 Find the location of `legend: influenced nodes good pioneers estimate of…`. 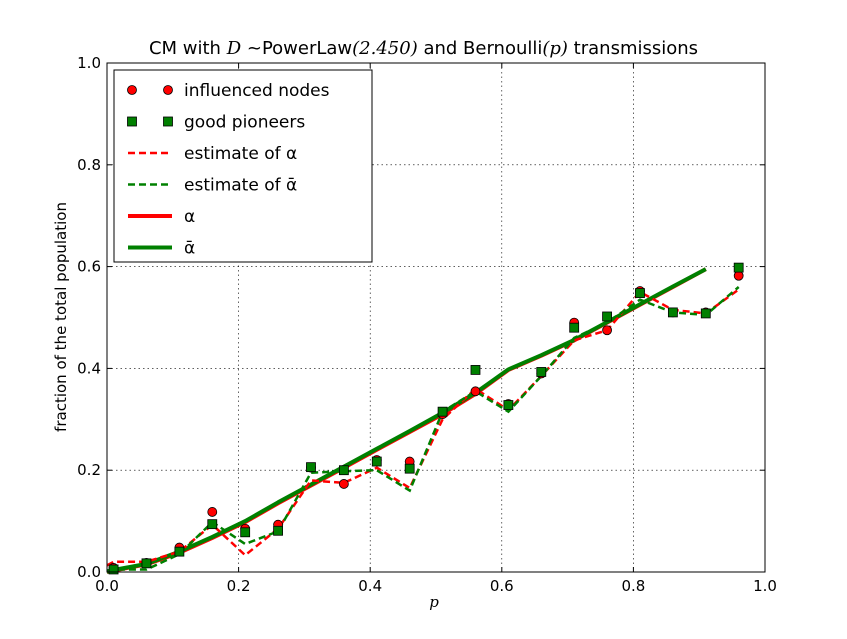

legend: influenced nodes good pioneers estimate of… is located at coordinates (243, 166).